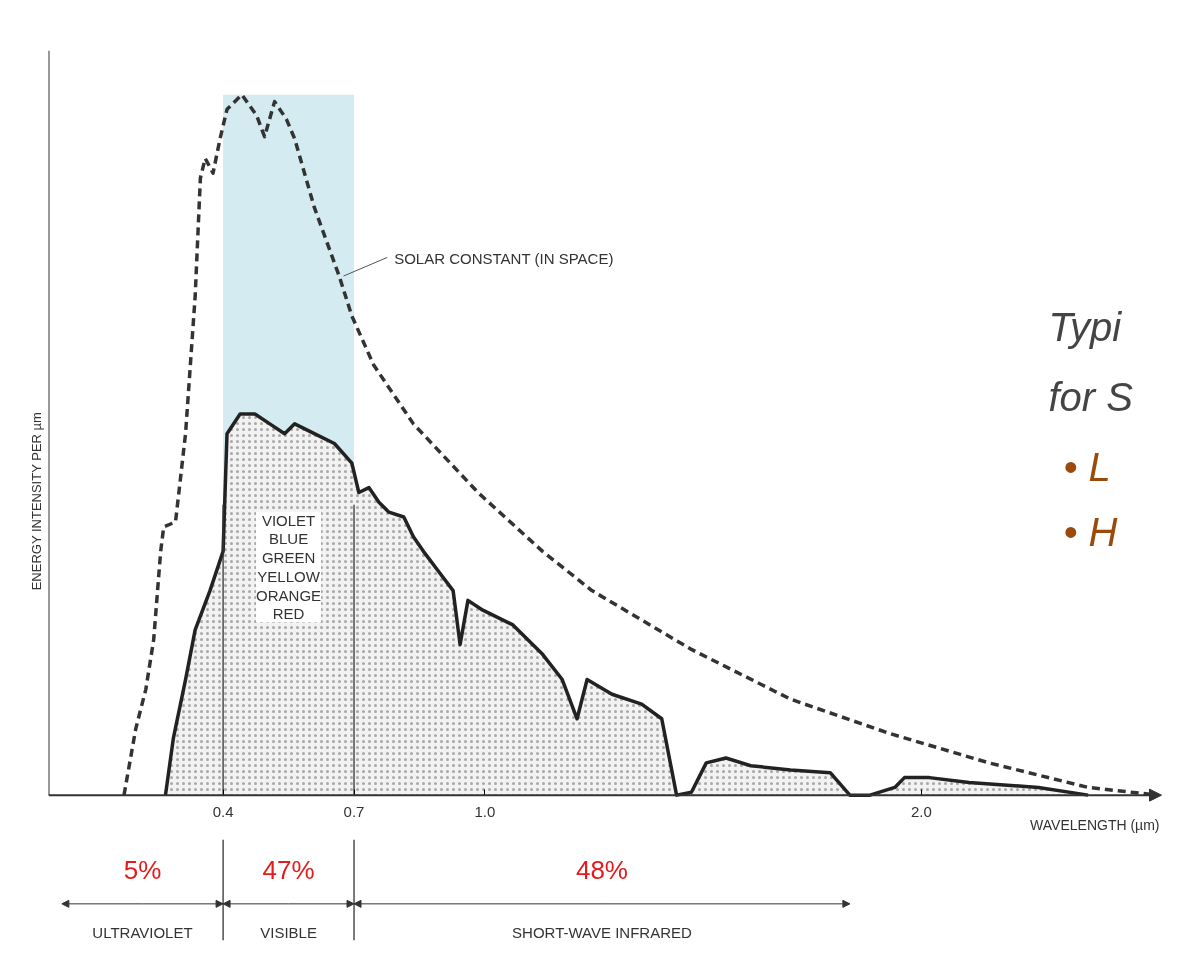 The width and height of the screenshot is (1189, 964). What do you see at coordinates (288, 933) in the screenshot?
I see `text: VISIBLE` at bounding box center [288, 933].